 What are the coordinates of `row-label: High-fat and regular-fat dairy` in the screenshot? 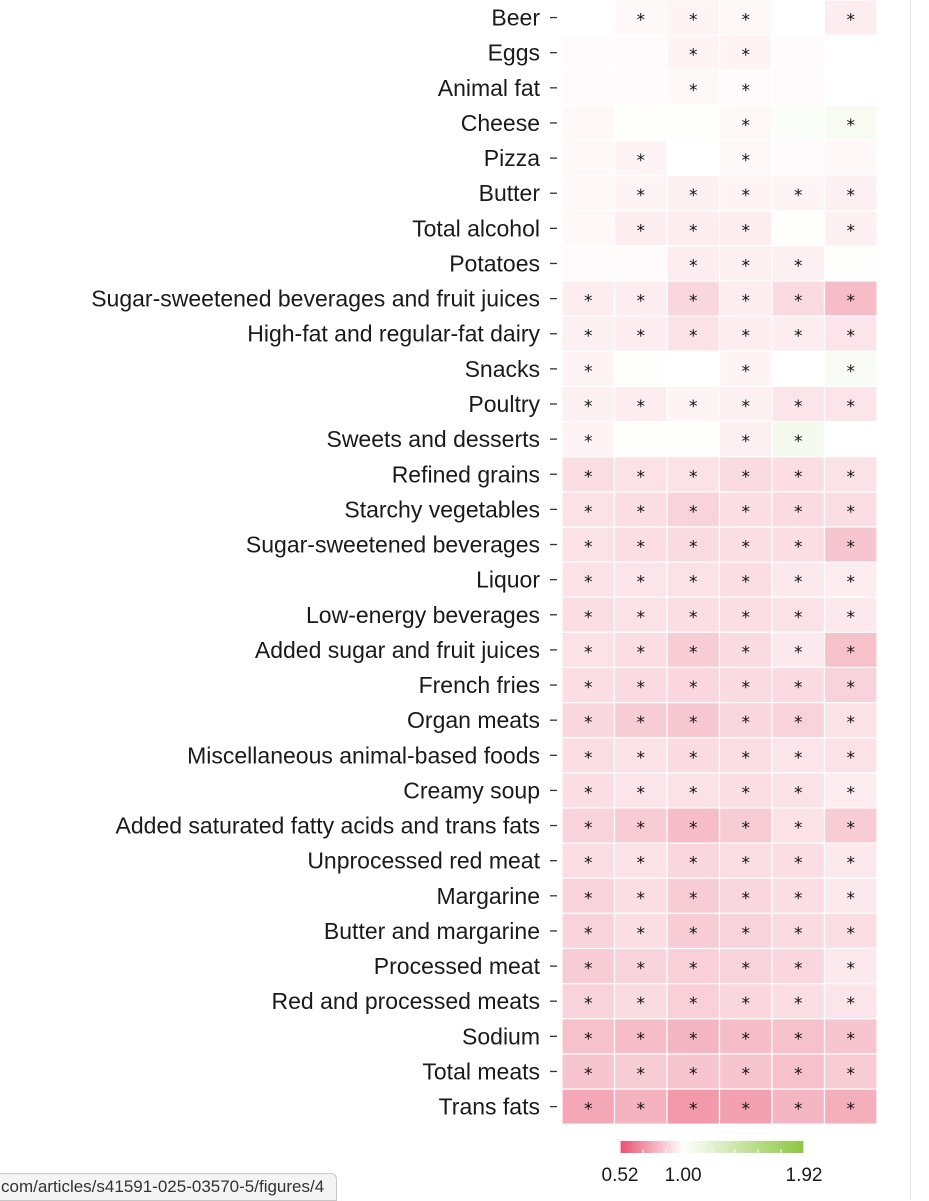 It's located at (393, 334).